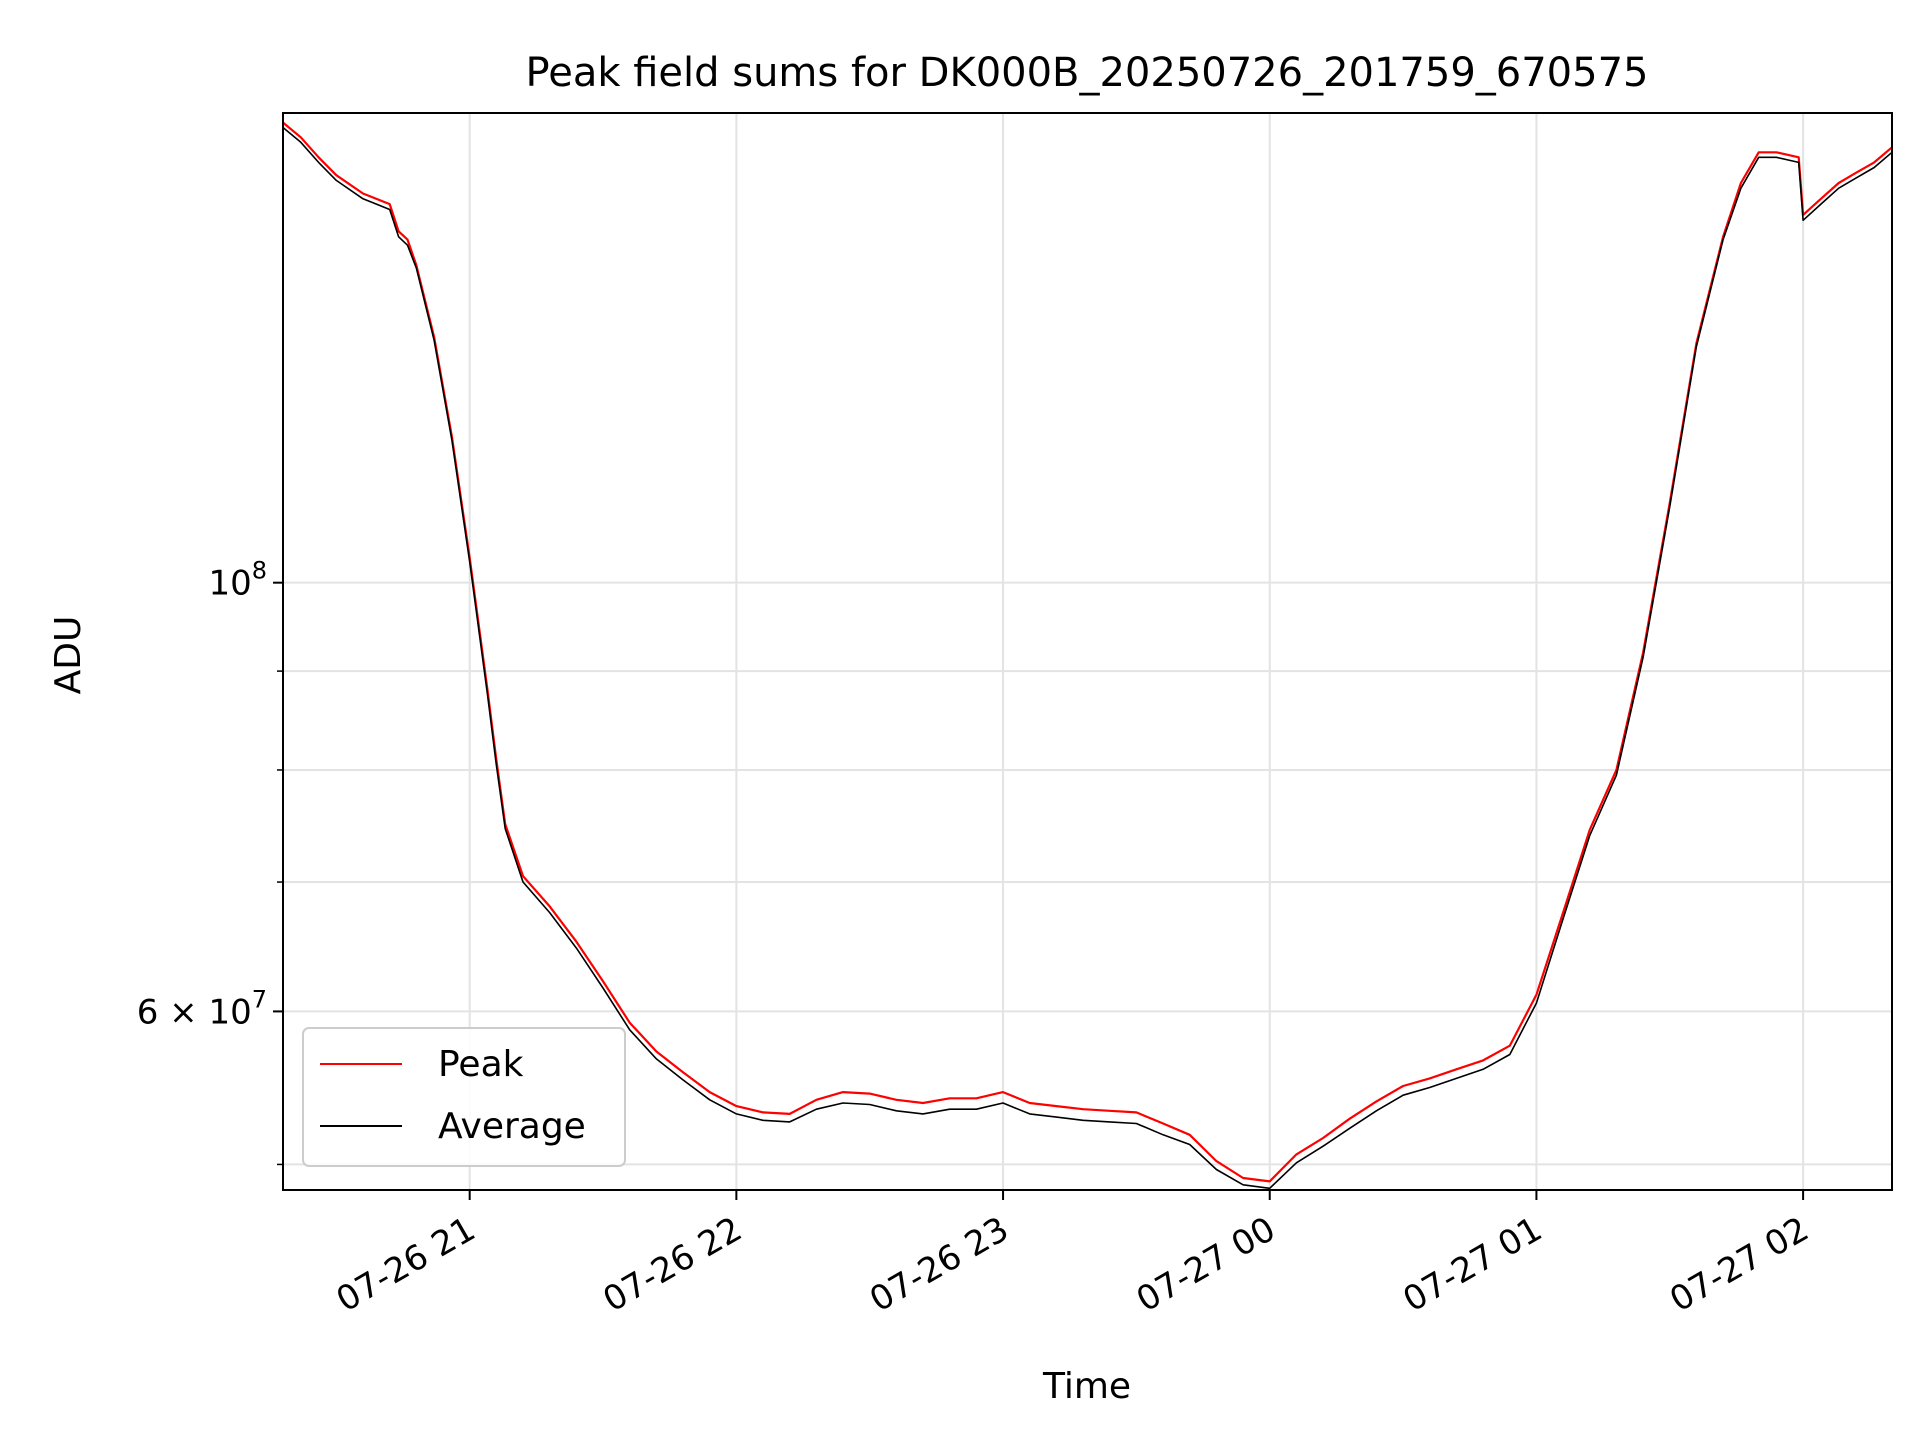 The width and height of the screenshot is (1920, 1440). Describe the element at coordinates (512, 1126) in the screenshot. I see `legend-label-average: Average` at that location.